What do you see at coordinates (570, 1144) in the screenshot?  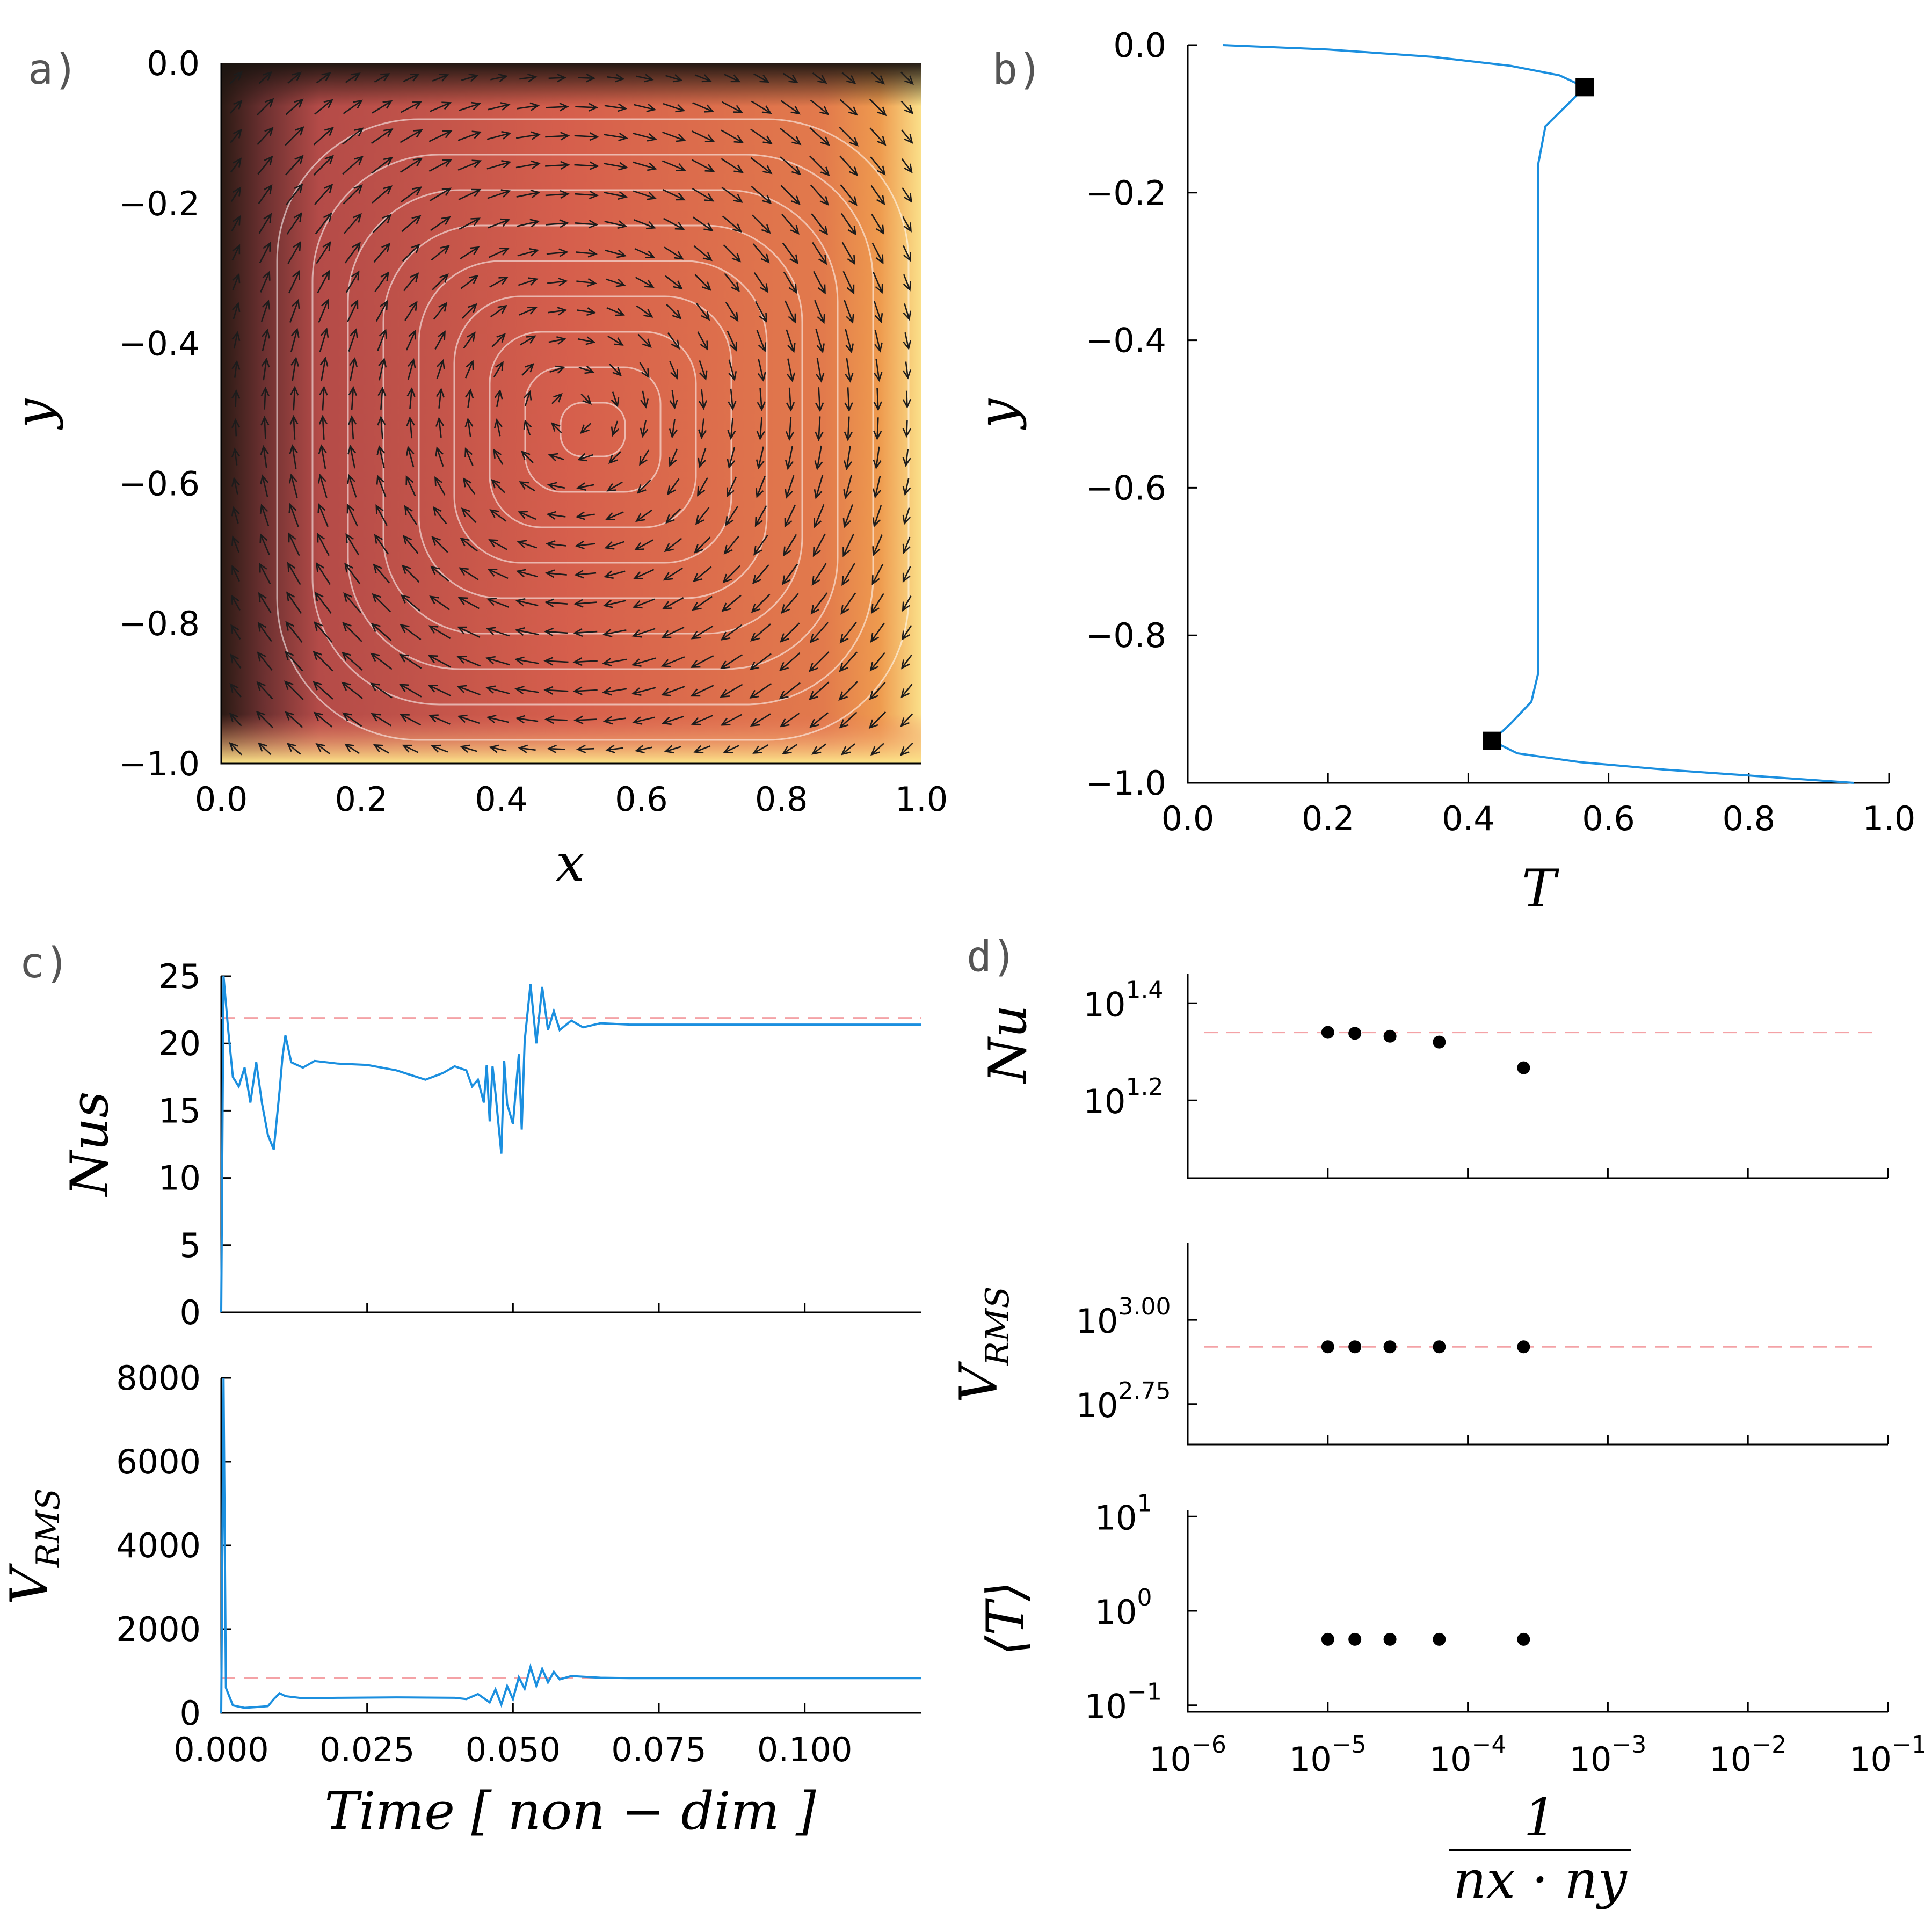 I see `nusselt-series-line` at bounding box center [570, 1144].